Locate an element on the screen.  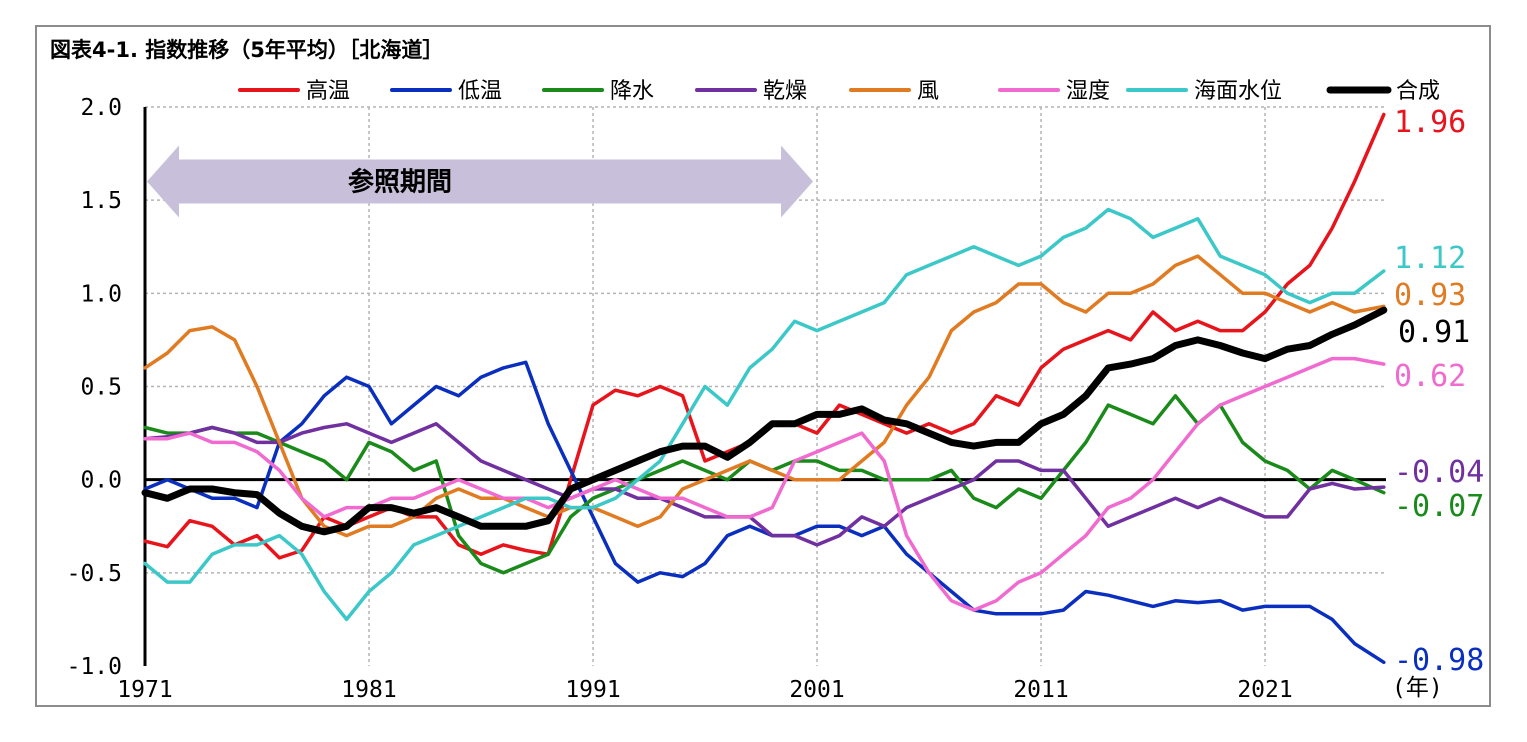
legend-label-合成: 合成 is located at coordinates (1418, 91).